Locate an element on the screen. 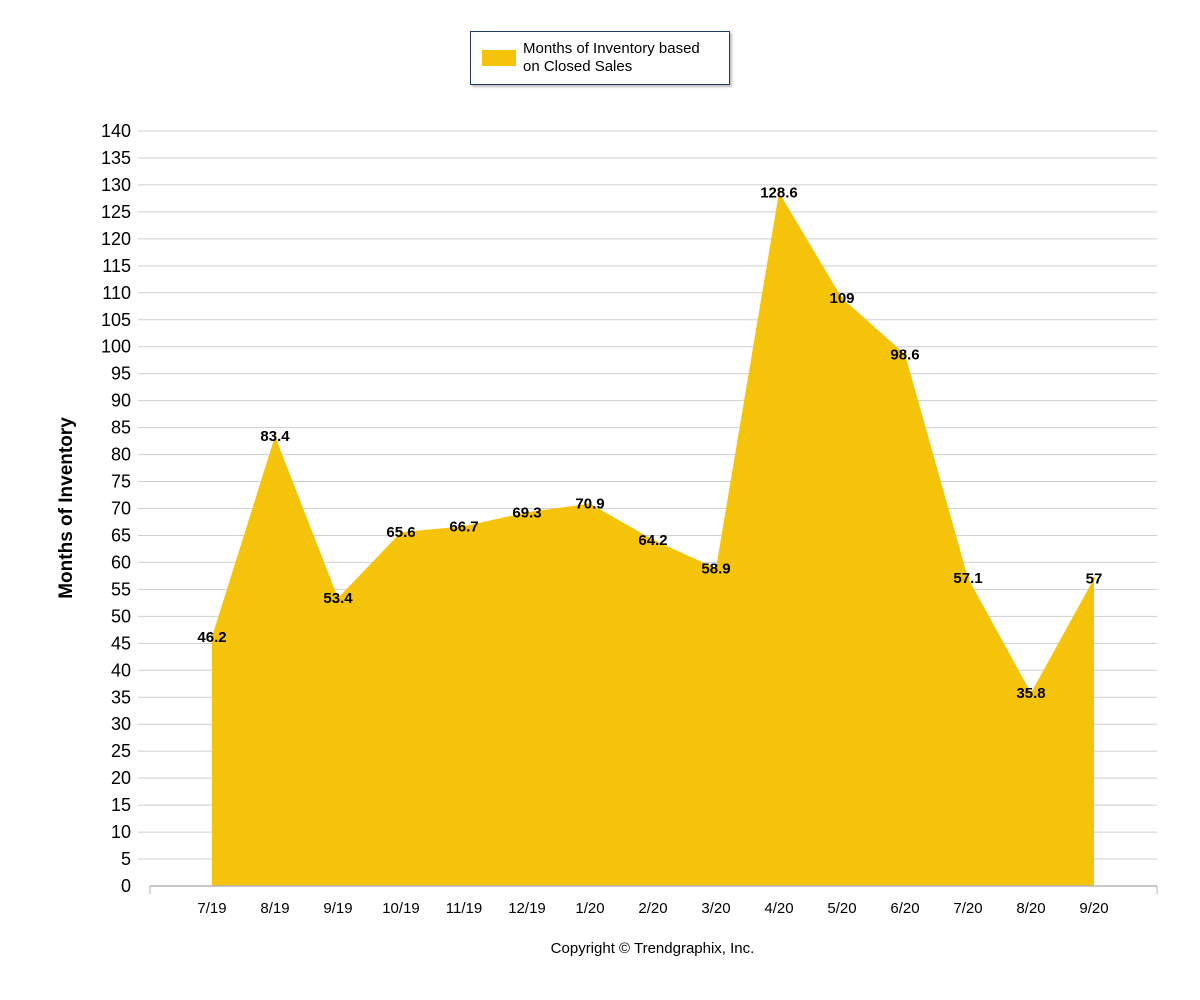  data-label: 66.7 is located at coordinates (463, 526).